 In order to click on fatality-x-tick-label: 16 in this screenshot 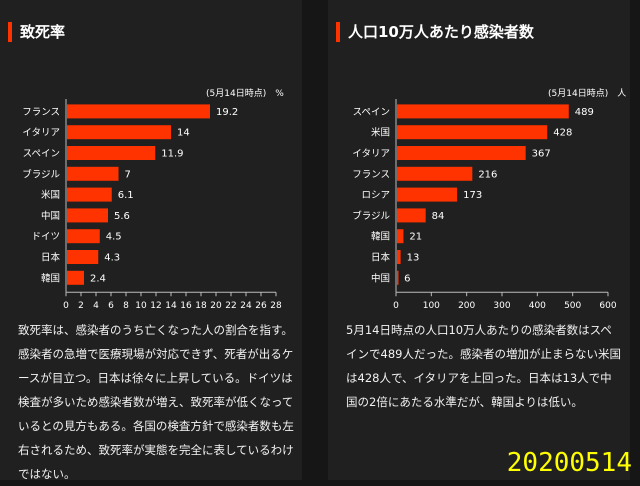, I will do `click(186, 305)`.